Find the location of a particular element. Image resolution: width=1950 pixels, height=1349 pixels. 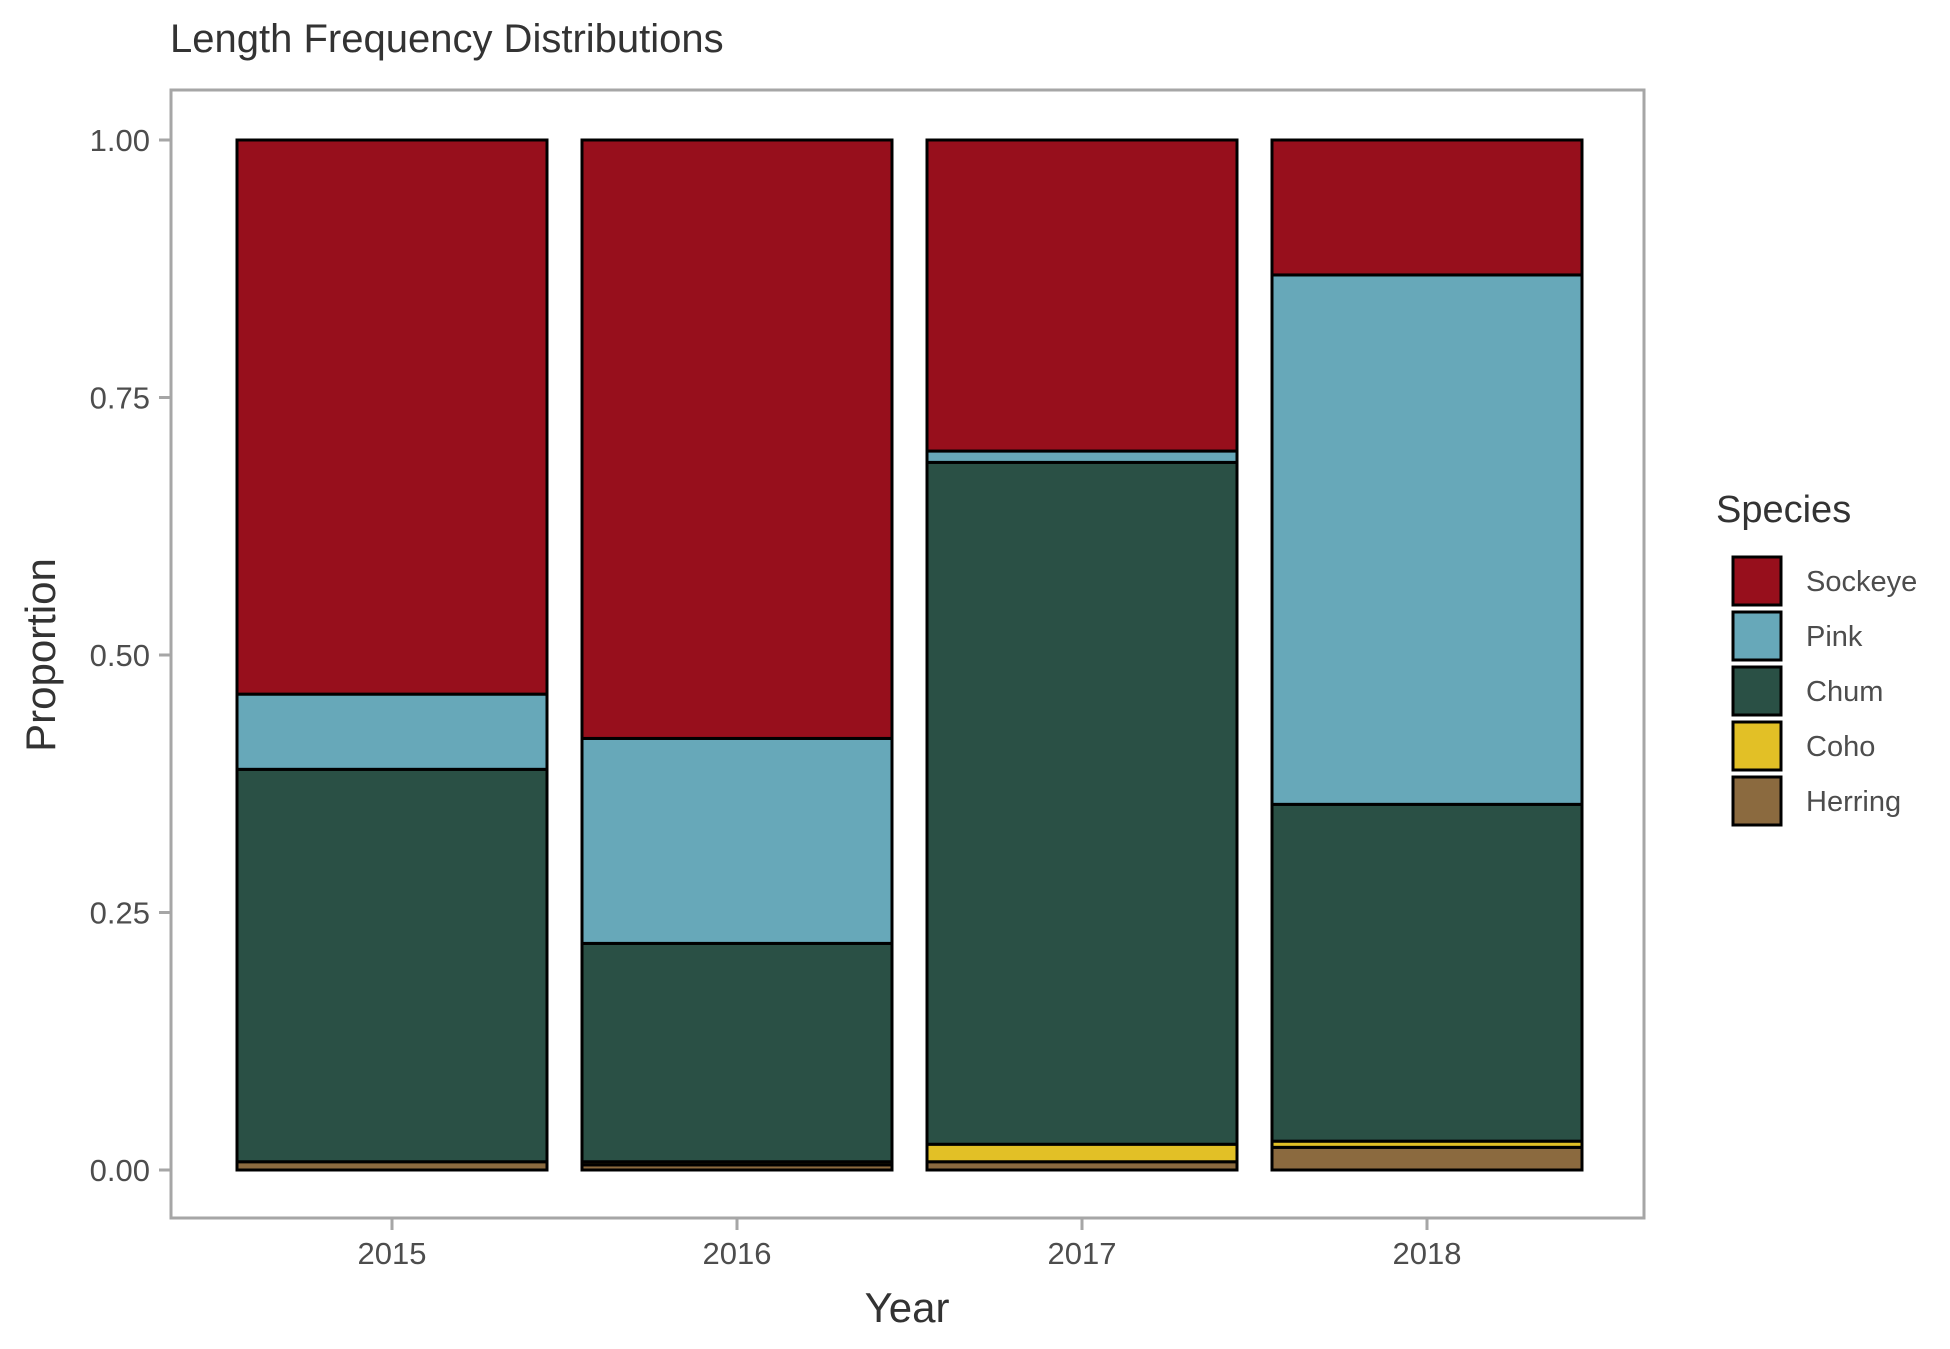

x-tick-label: 2016 is located at coordinates (737, 1253).